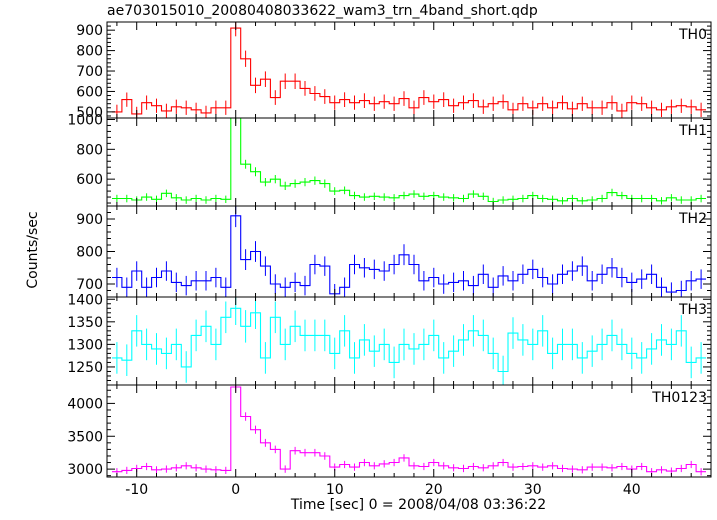  Describe the element at coordinates (692, 131) in the screenshot. I see `panel-label-th1: TH1` at that location.